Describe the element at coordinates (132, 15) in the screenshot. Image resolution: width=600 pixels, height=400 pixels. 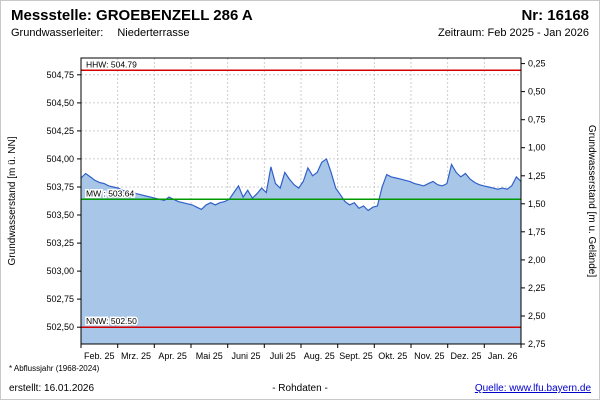
I see `station-title: Messstelle: GROEBENZELL 286 A` at that location.